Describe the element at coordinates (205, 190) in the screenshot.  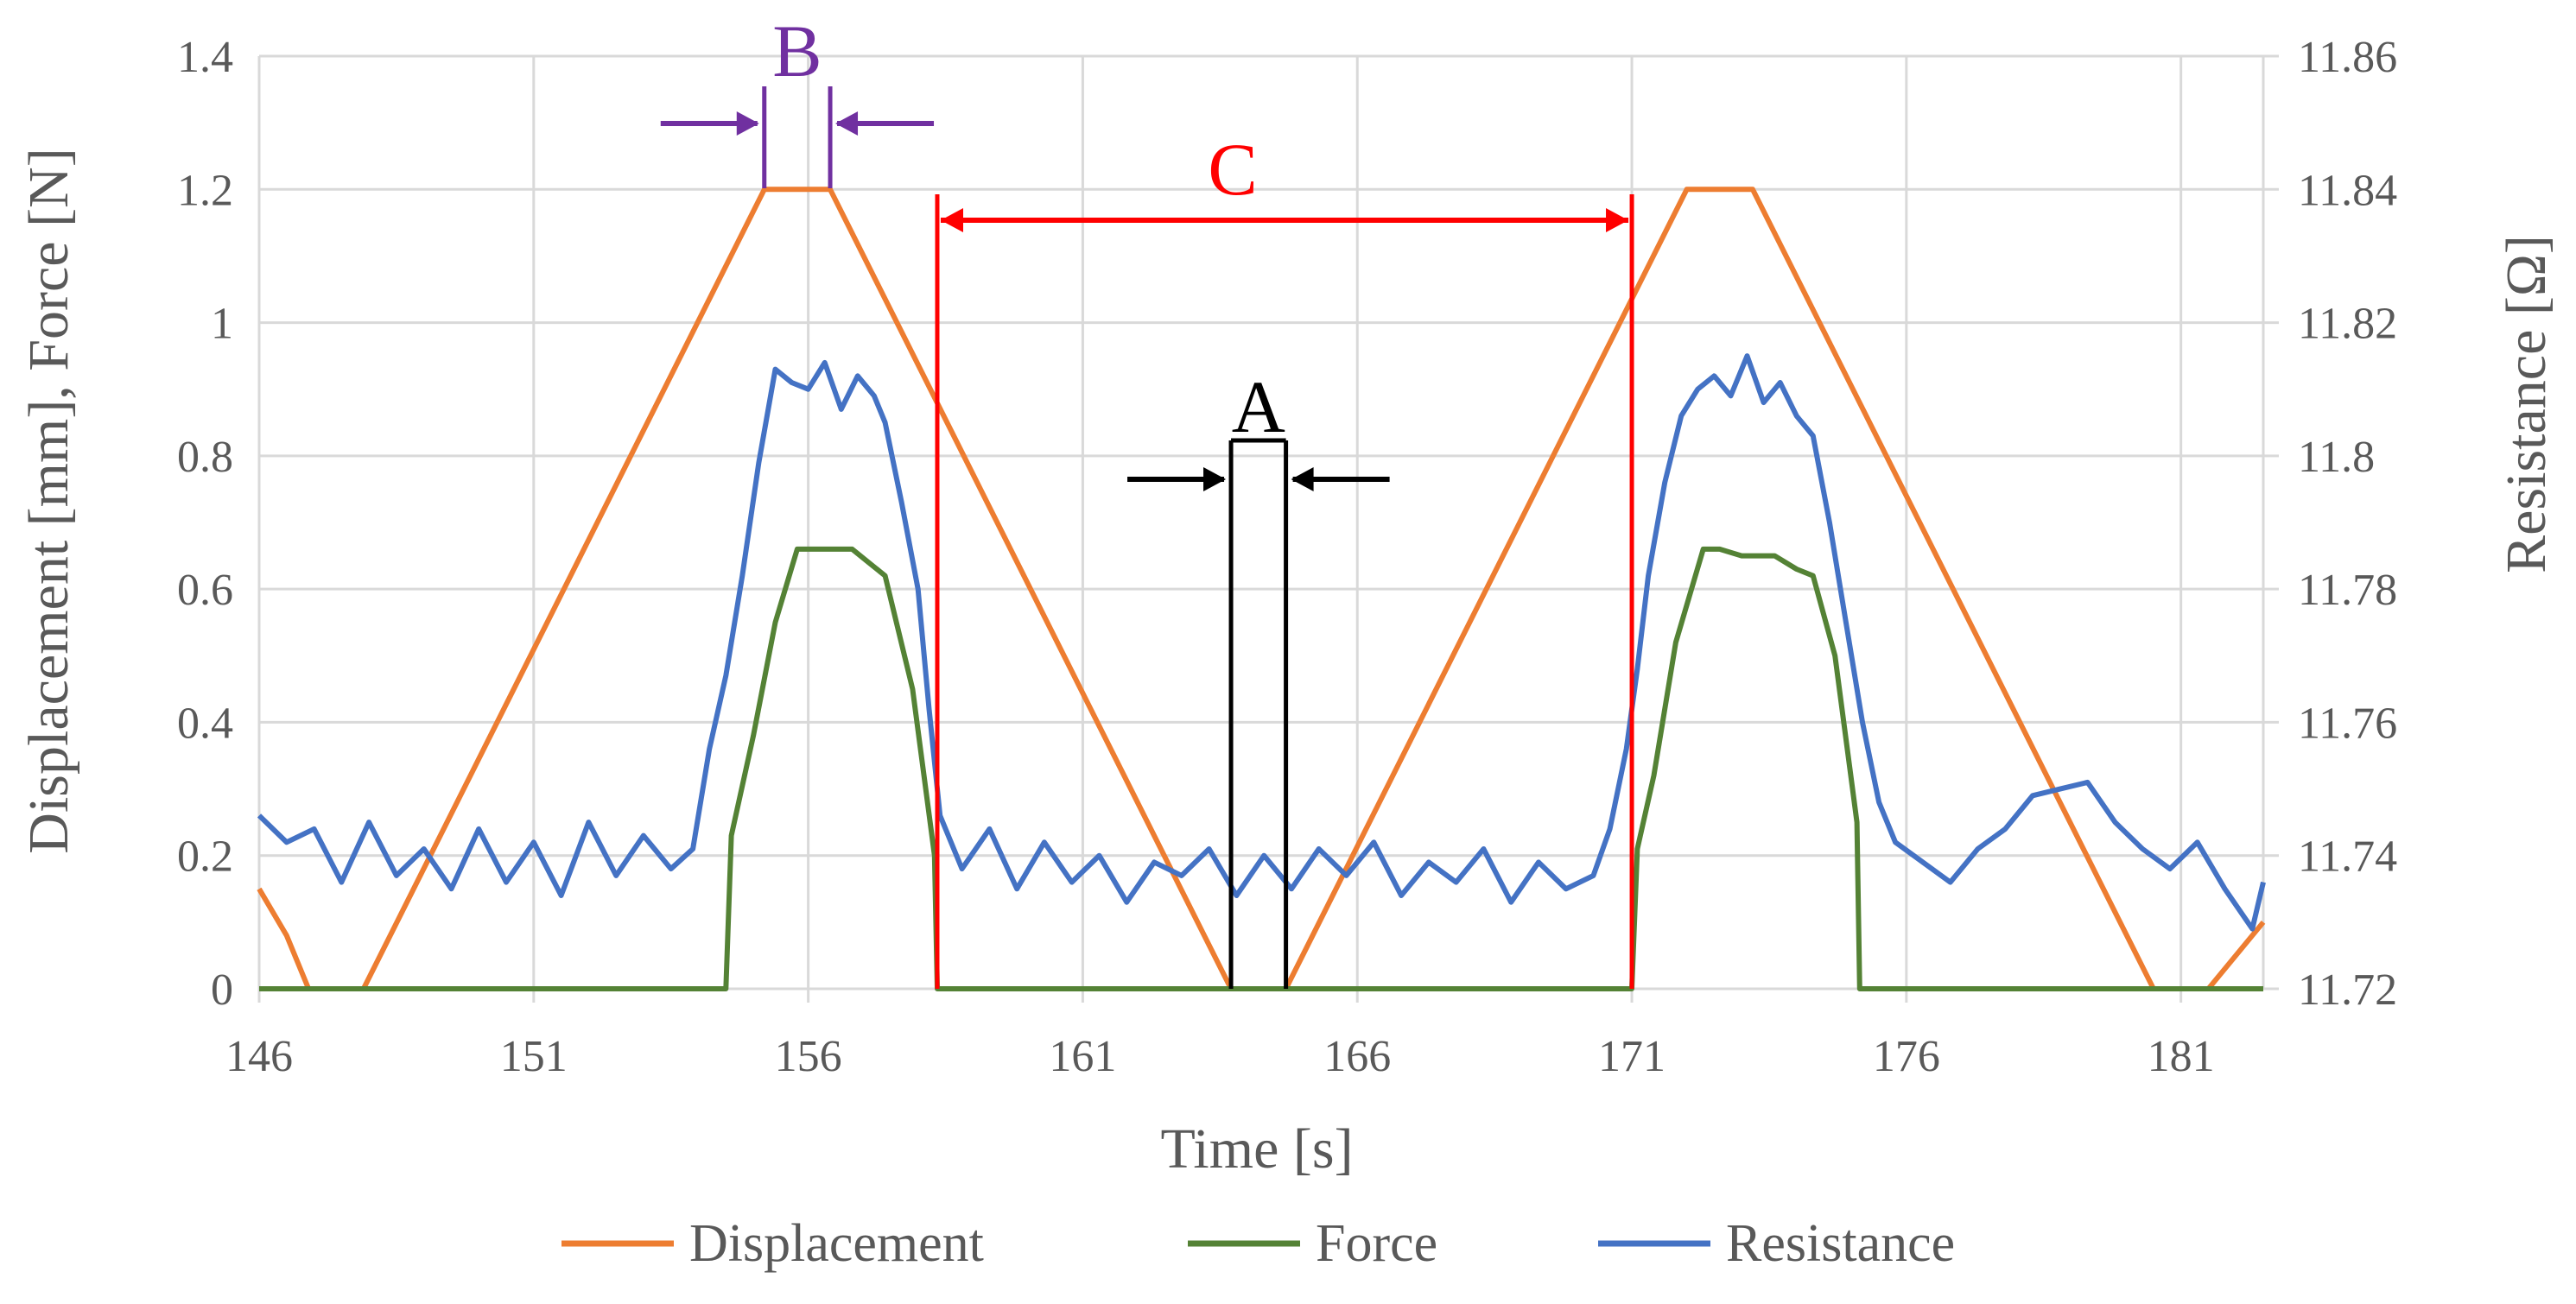
I see `y-left-tick-label: 1.2` at that location.